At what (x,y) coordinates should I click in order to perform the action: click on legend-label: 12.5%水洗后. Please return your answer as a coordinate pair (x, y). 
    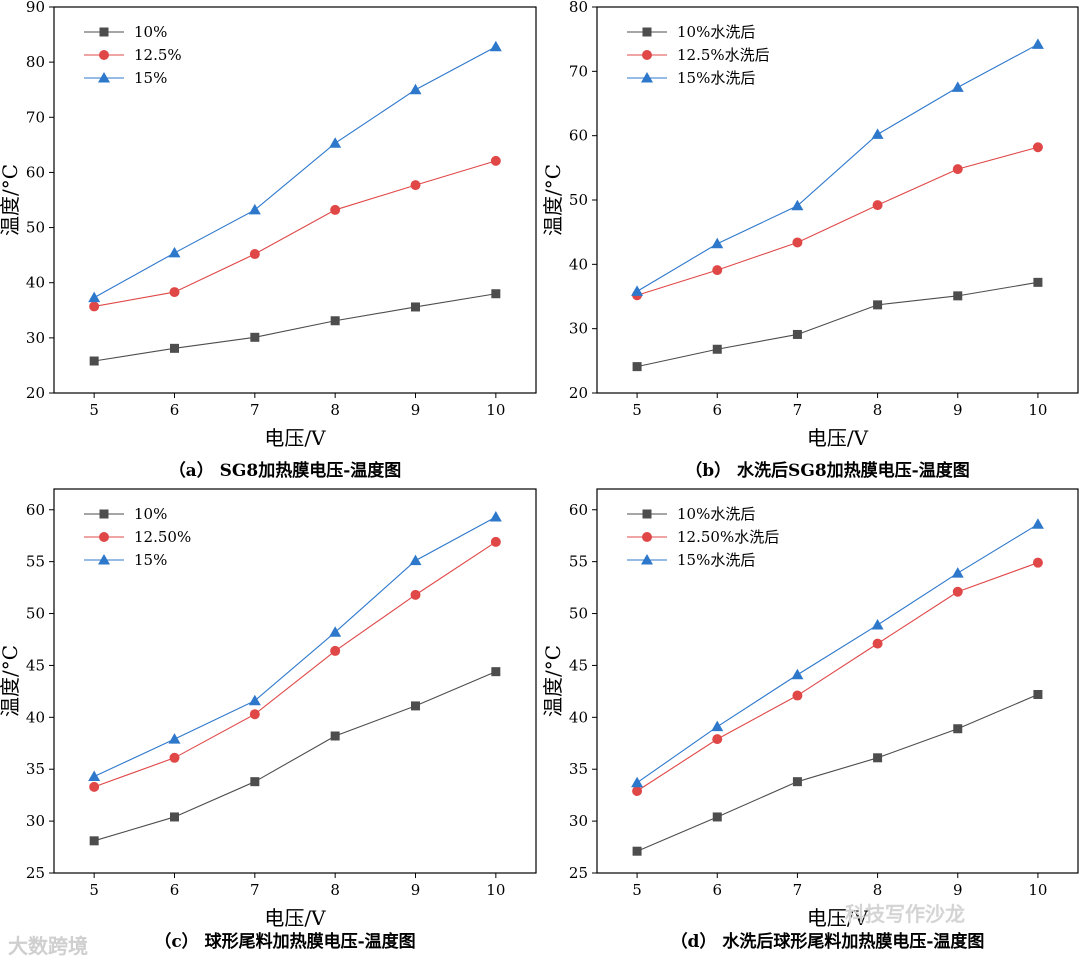
    Looking at the image, I should click on (723, 55).